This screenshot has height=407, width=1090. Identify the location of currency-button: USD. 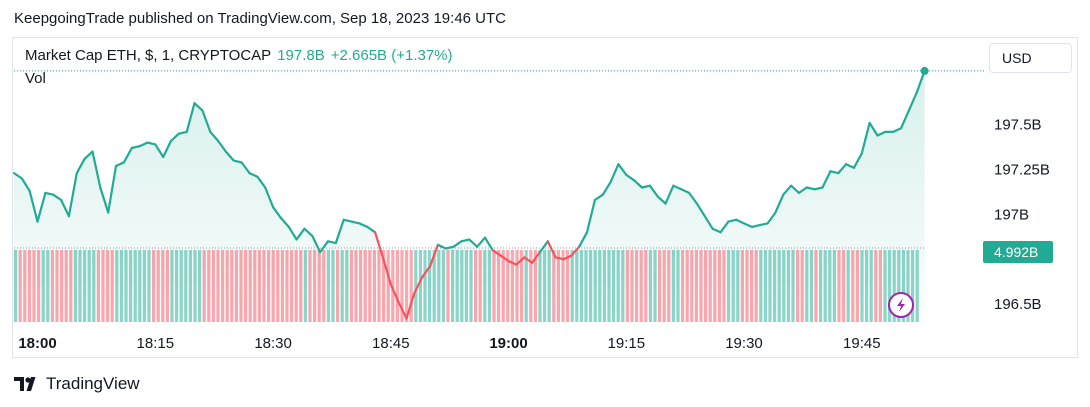
(1030, 58).